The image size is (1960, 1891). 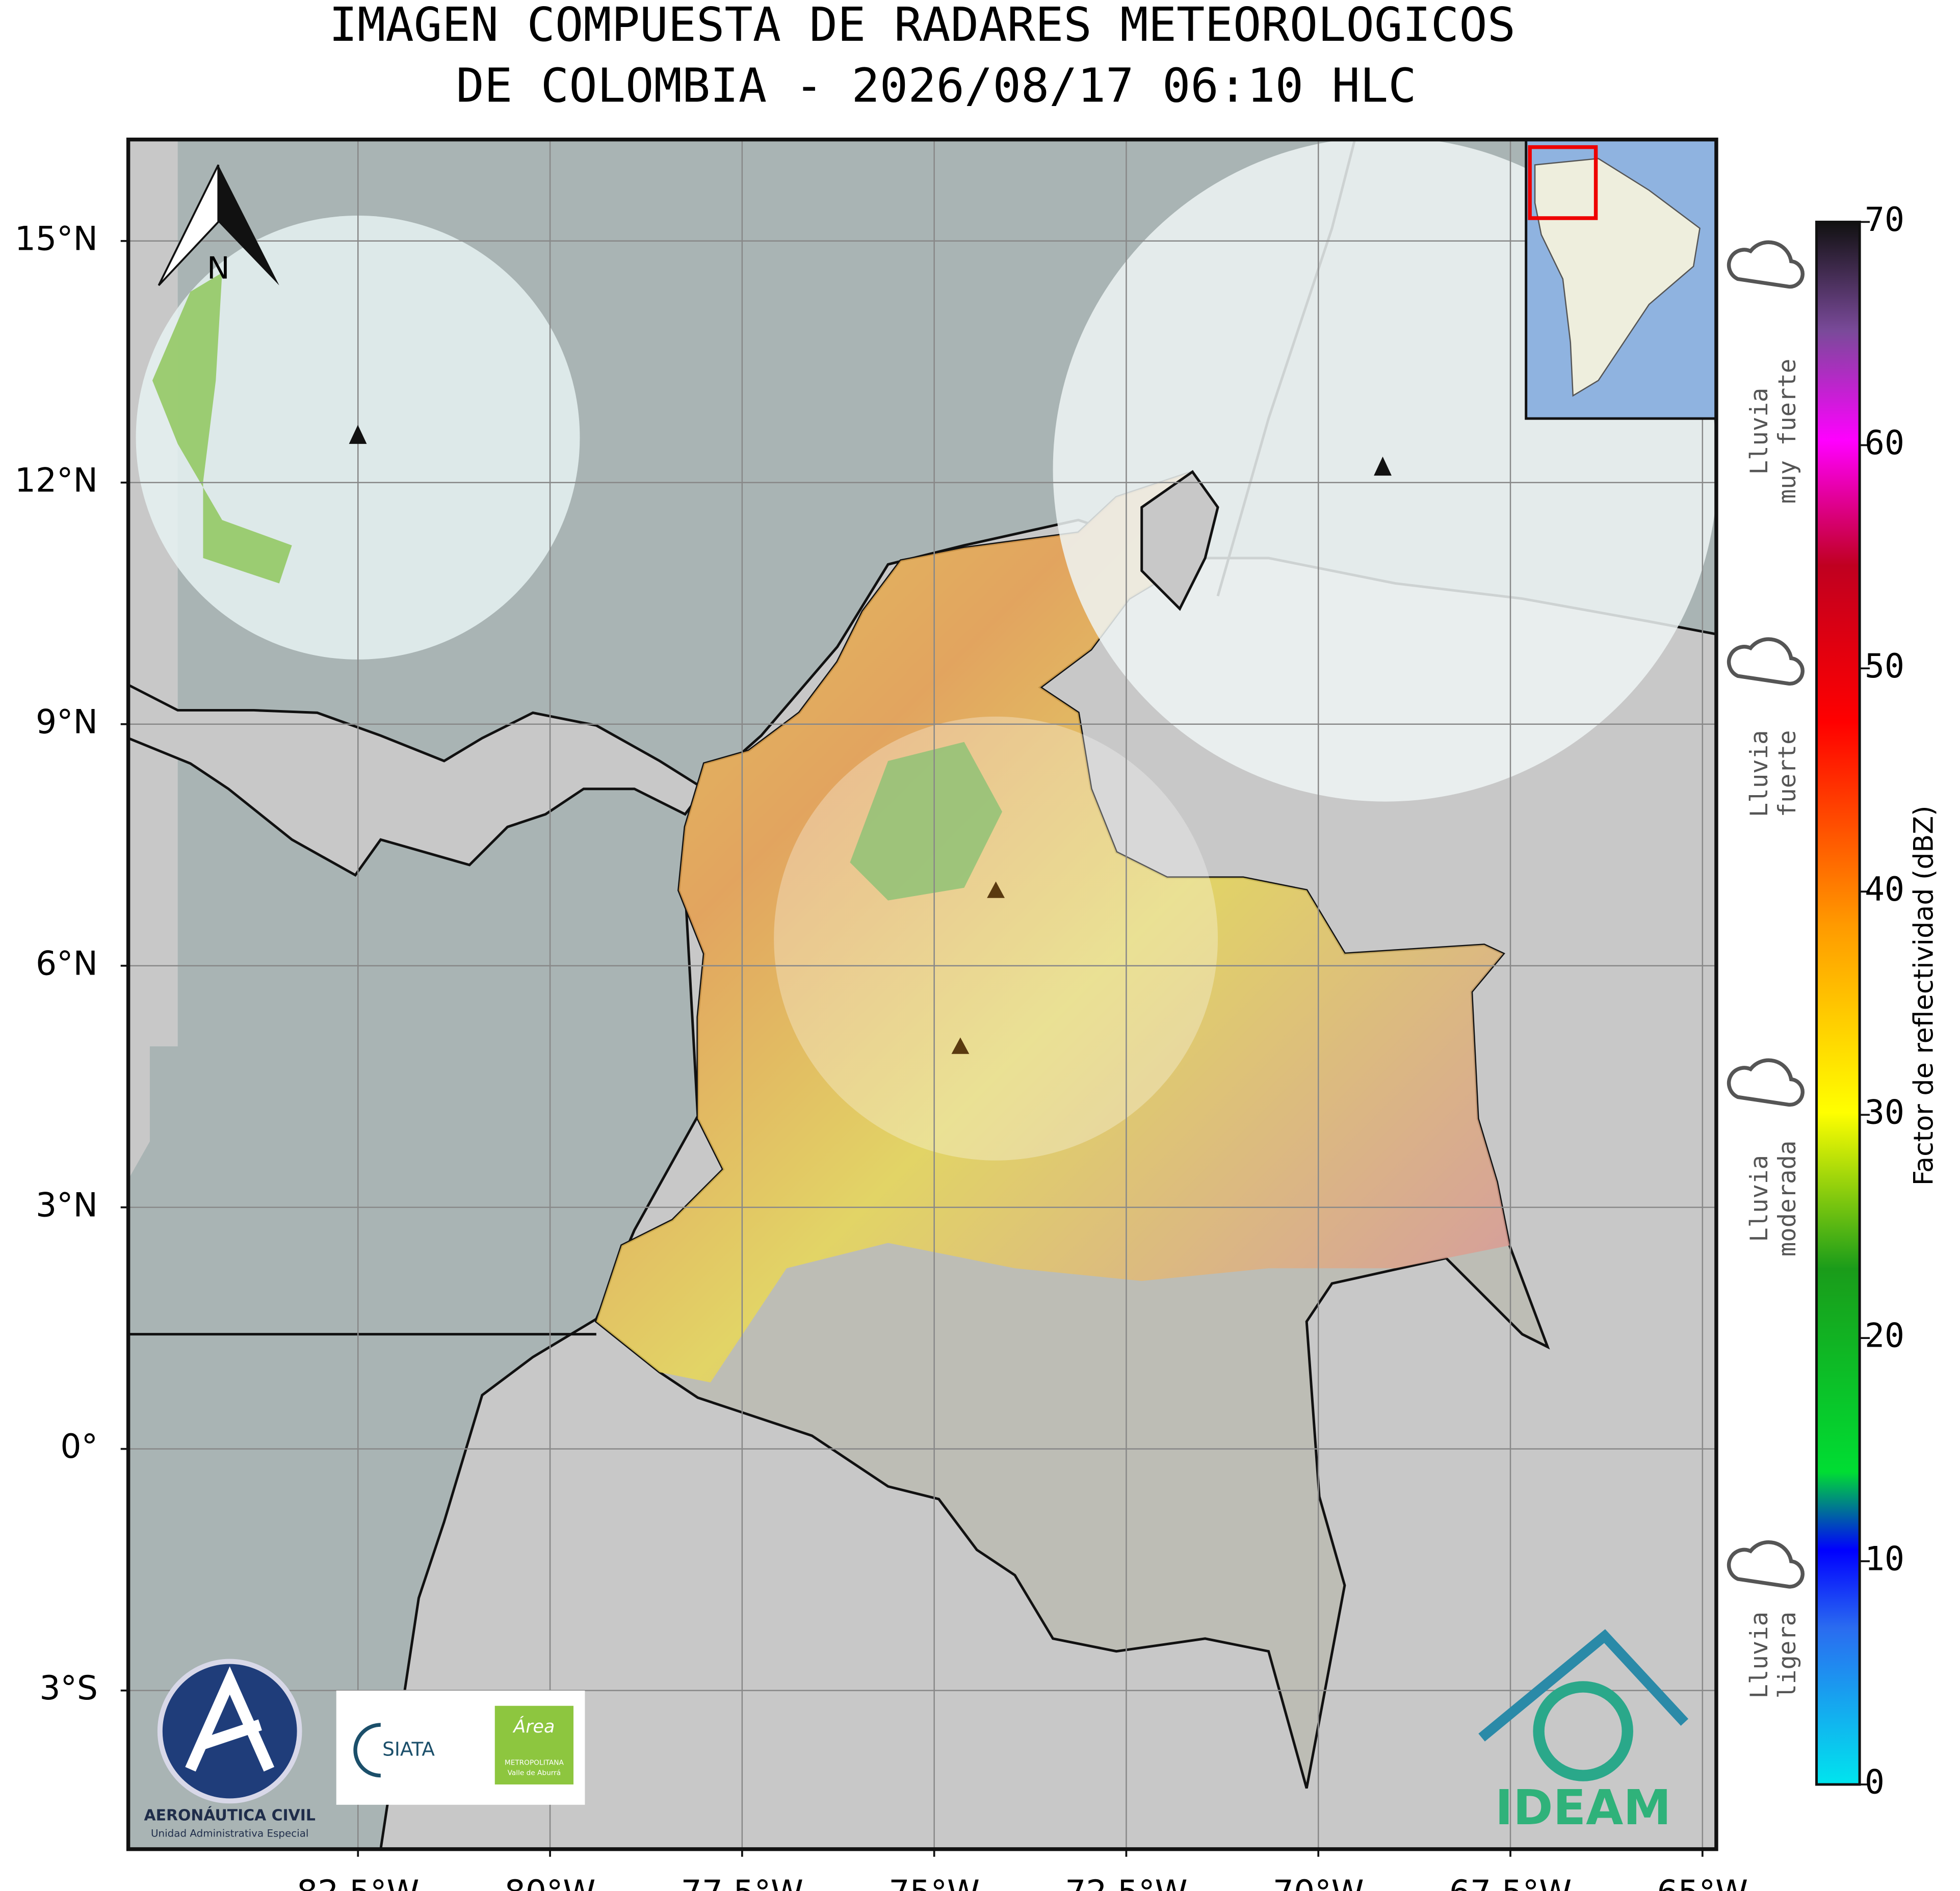 I want to click on lon-tick-label: 80°W, so click(x=550, y=1882).